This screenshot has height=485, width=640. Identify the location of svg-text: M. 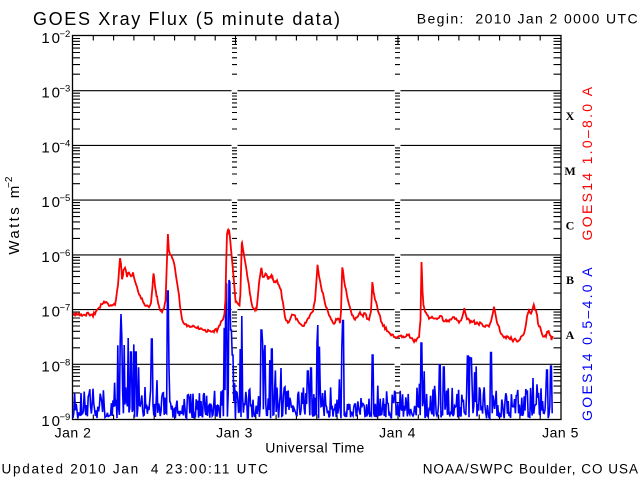
(569, 171).